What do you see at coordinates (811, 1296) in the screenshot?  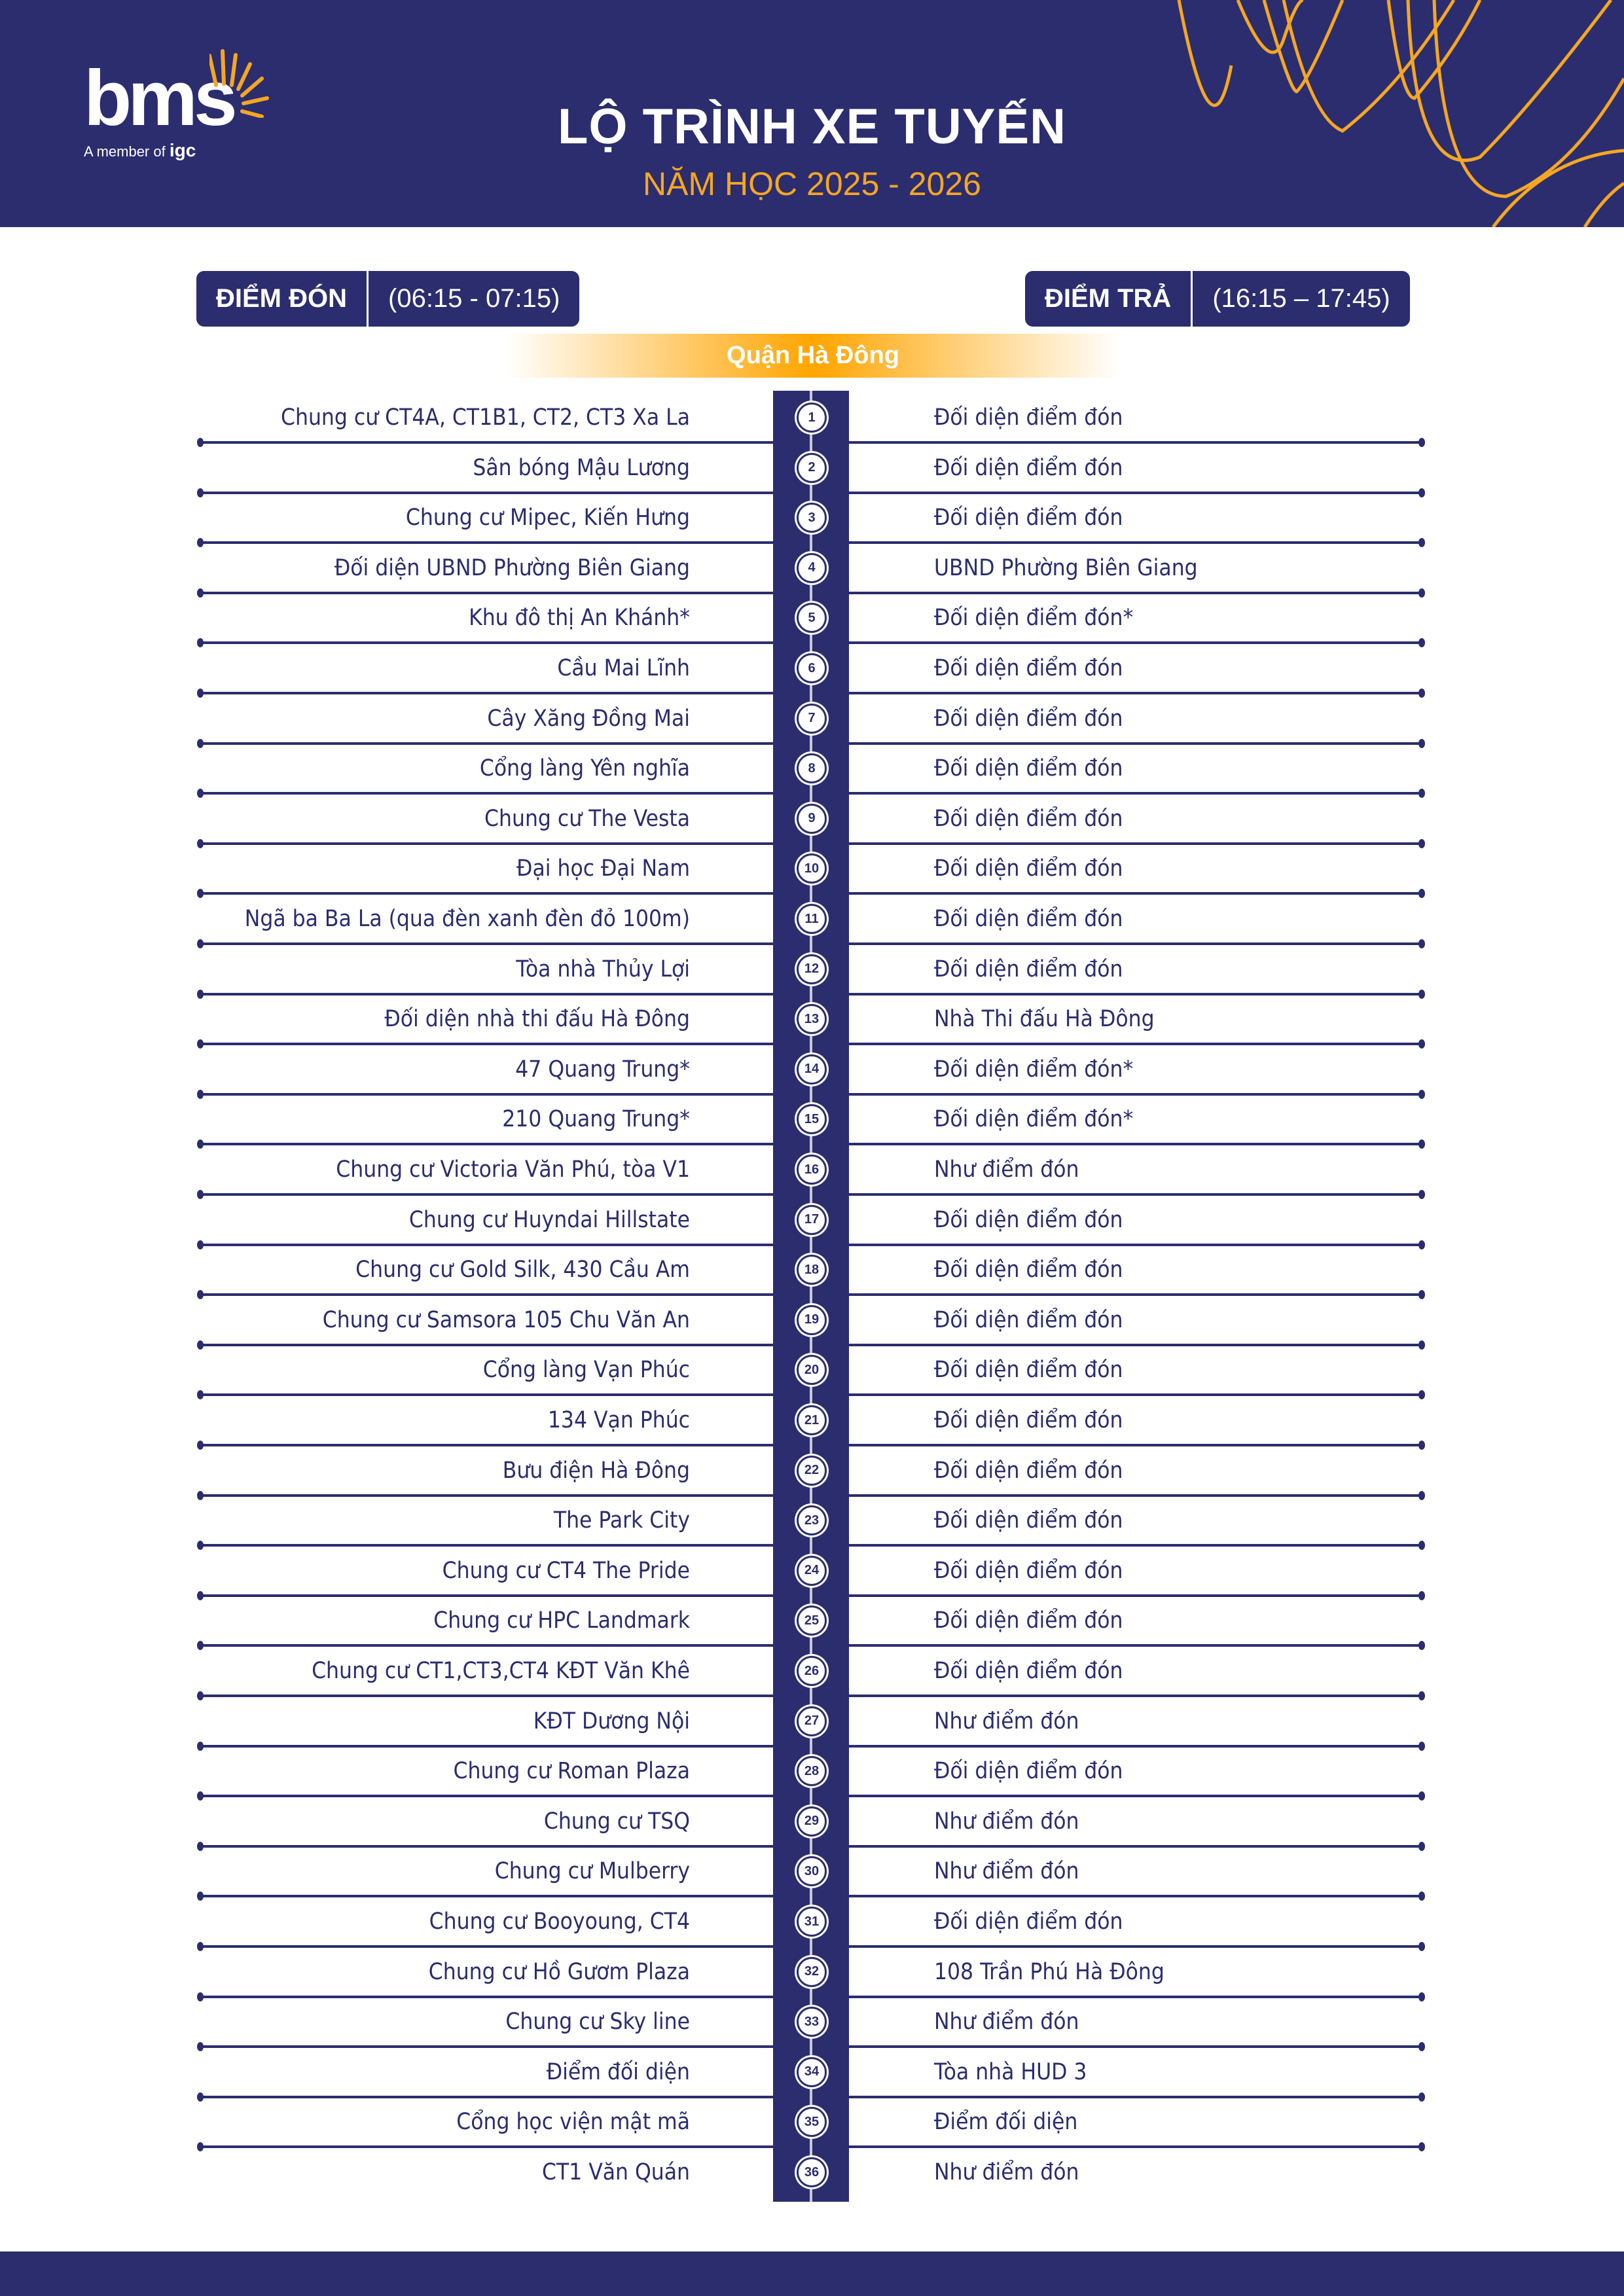 I see `route-spine` at bounding box center [811, 1296].